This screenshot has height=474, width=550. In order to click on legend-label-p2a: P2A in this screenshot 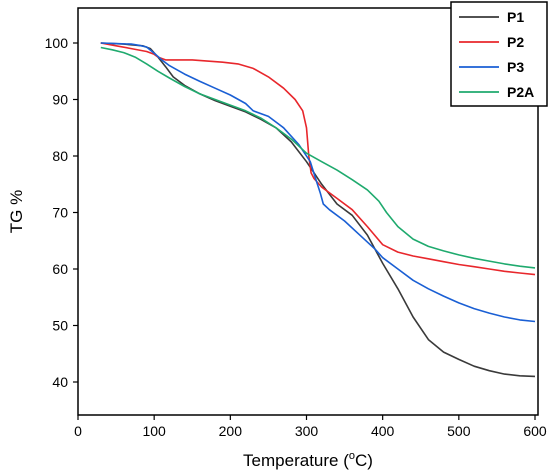, I will do `click(520, 92)`.